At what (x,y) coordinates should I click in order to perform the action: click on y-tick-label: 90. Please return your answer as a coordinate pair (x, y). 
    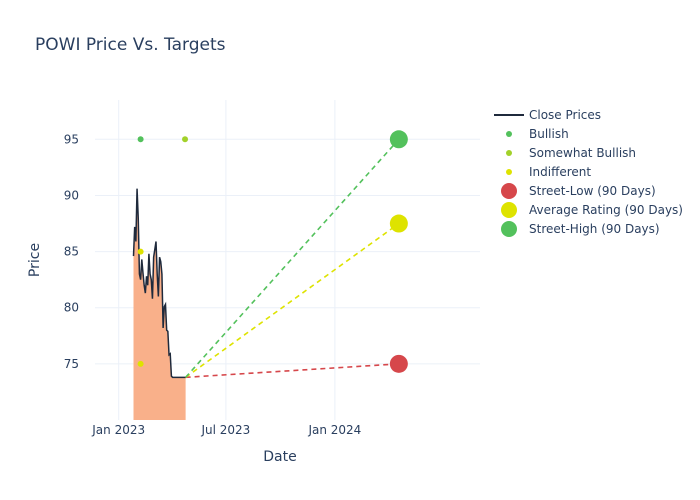
    Looking at the image, I should click on (71, 195).